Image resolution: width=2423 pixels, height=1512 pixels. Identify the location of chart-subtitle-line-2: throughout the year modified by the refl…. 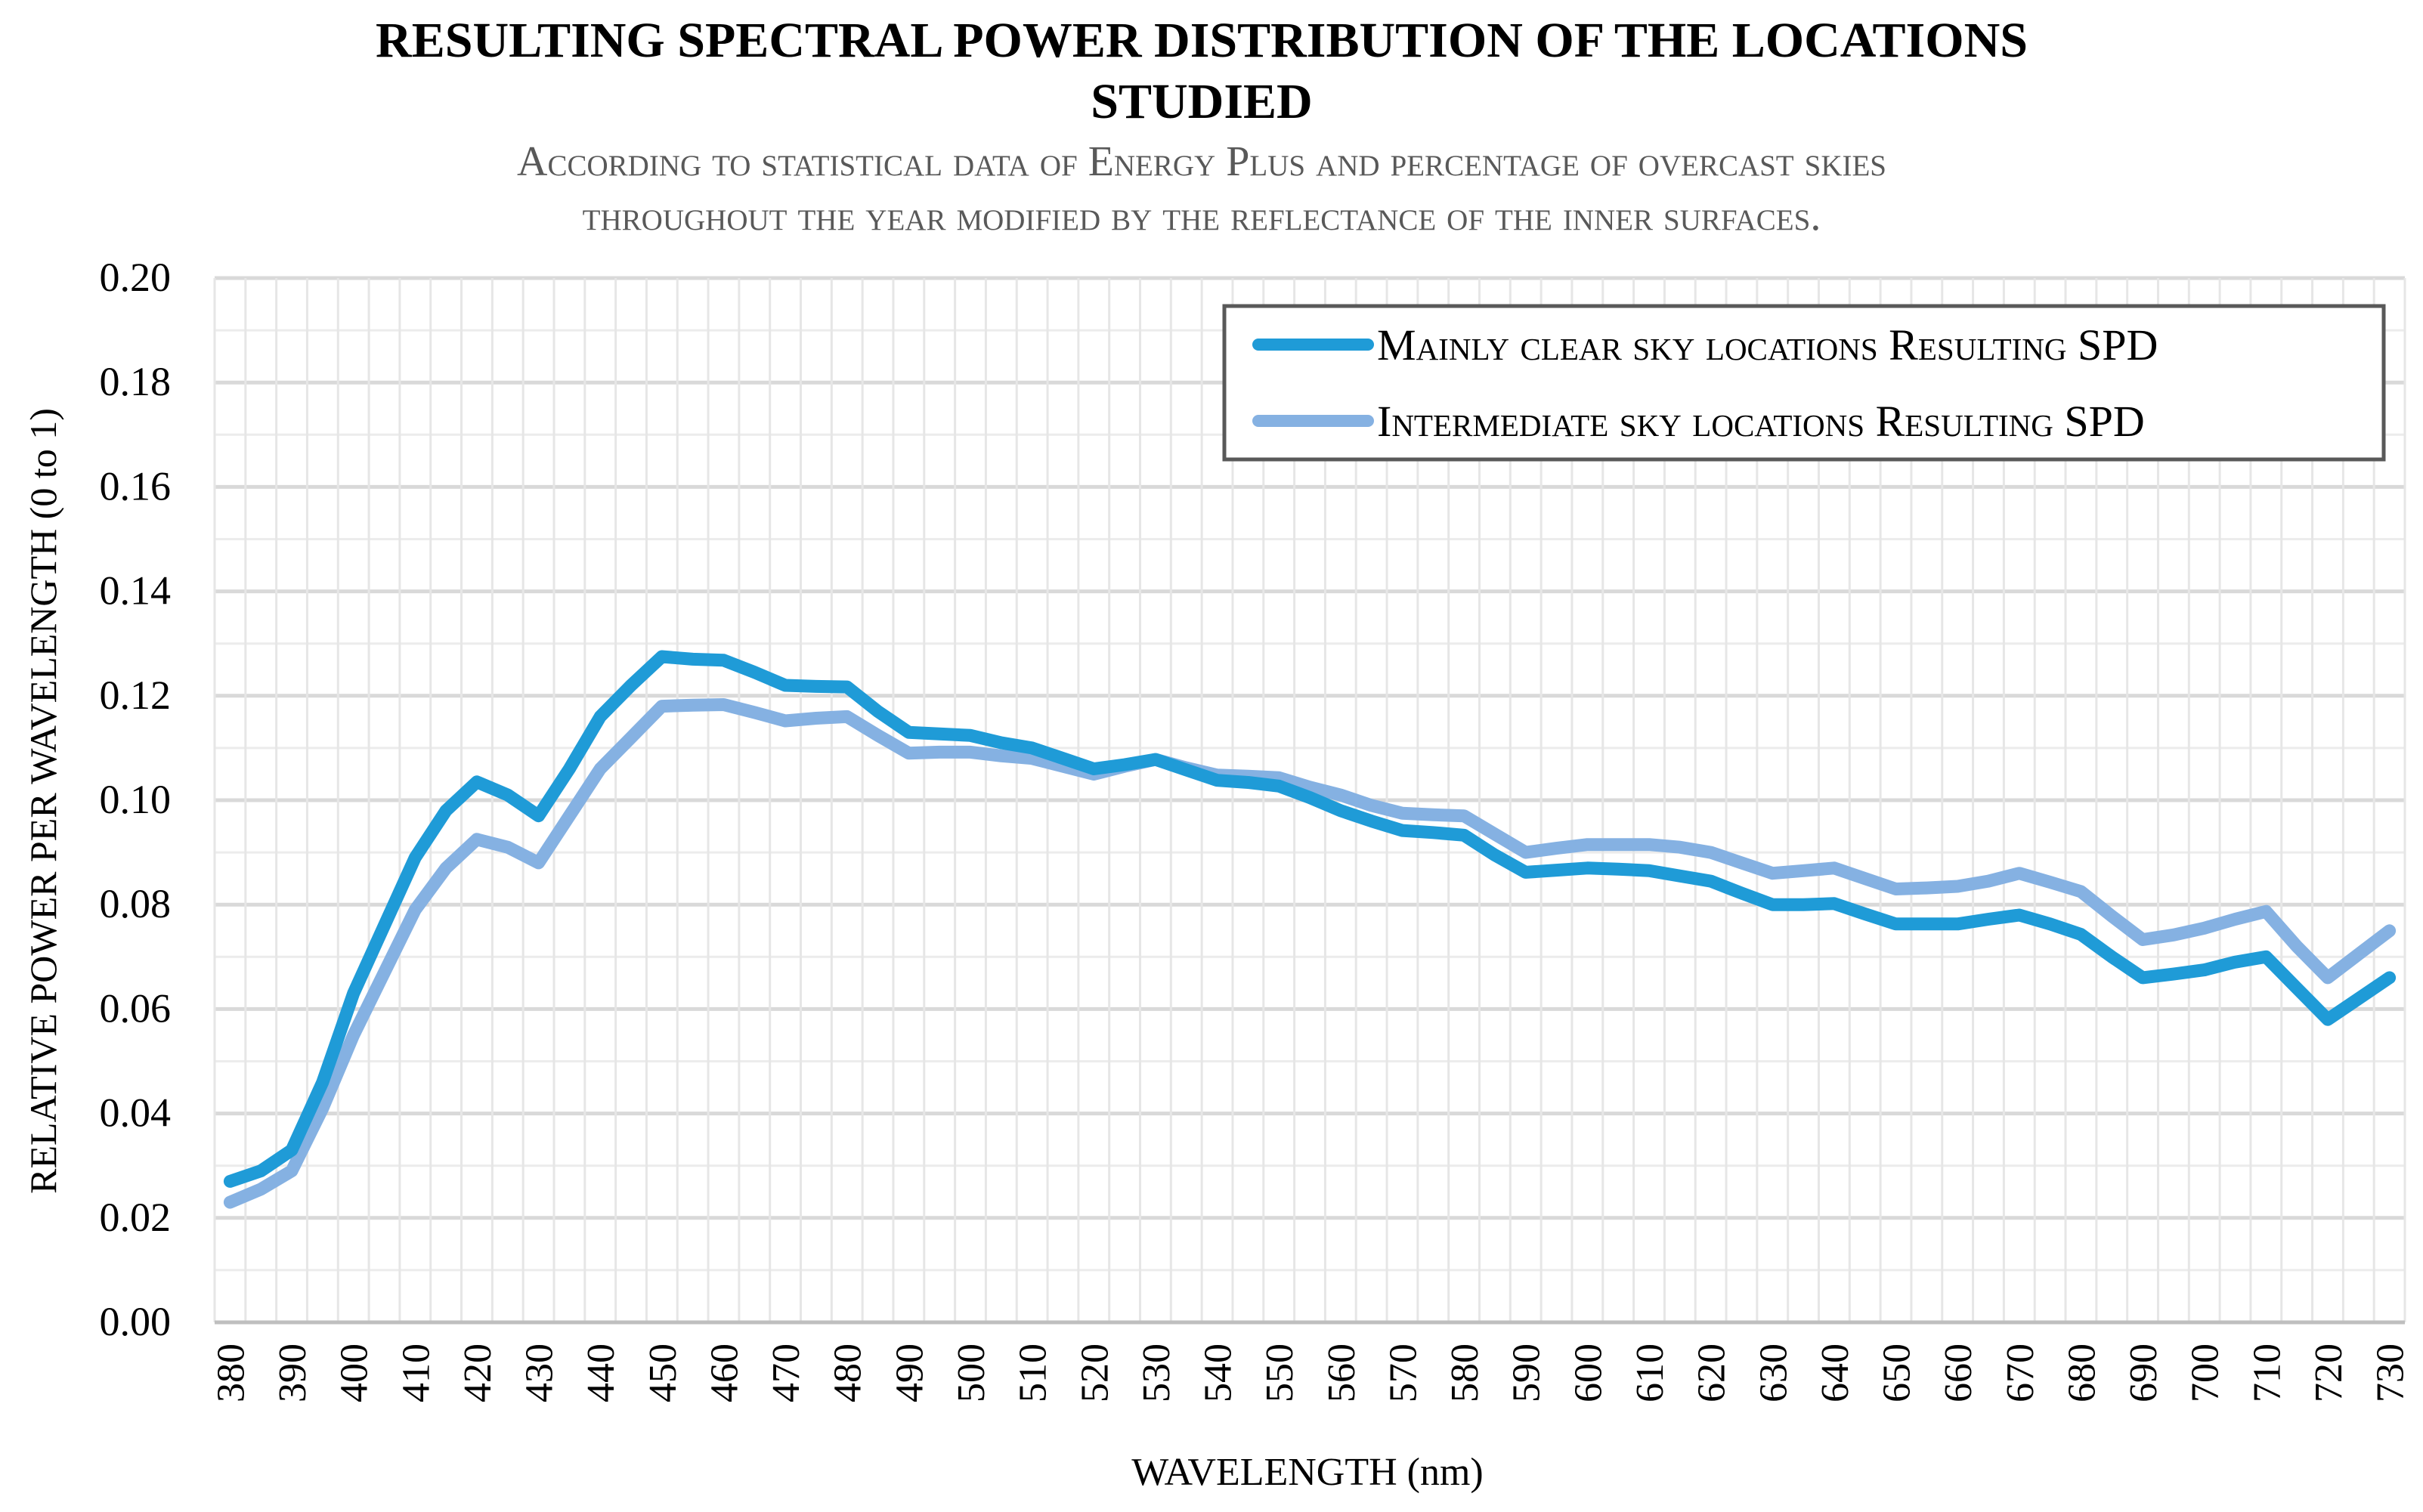
(1202, 216).